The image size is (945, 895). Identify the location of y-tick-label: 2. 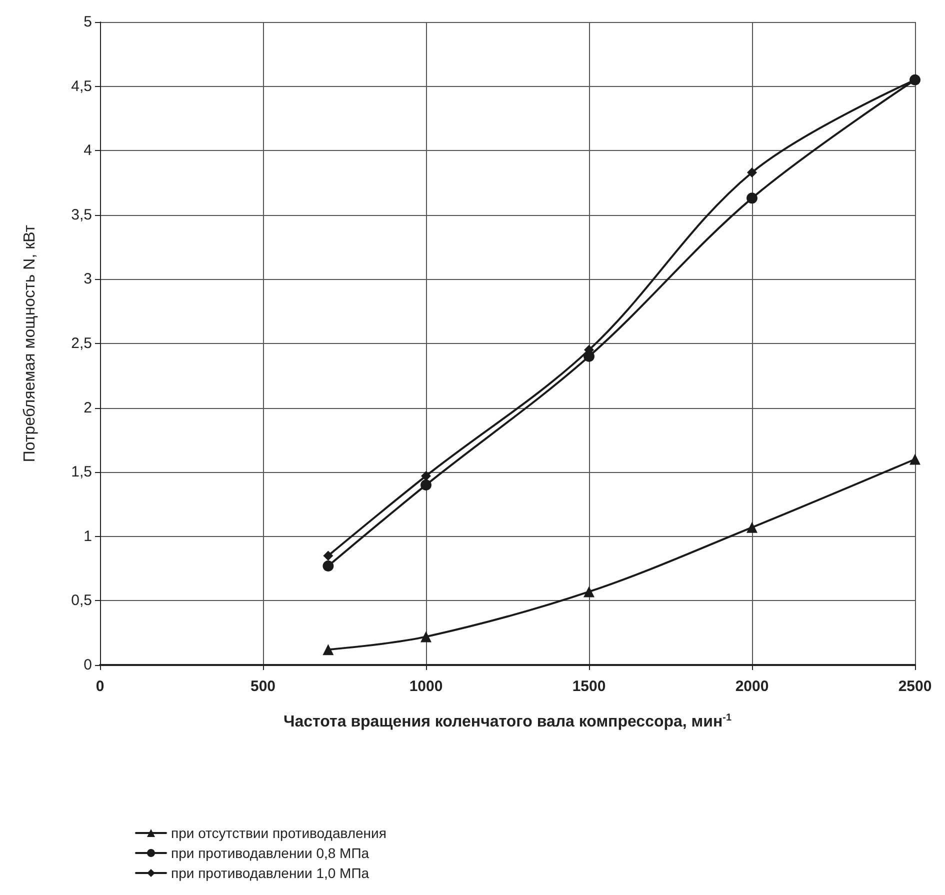
(88, 407).